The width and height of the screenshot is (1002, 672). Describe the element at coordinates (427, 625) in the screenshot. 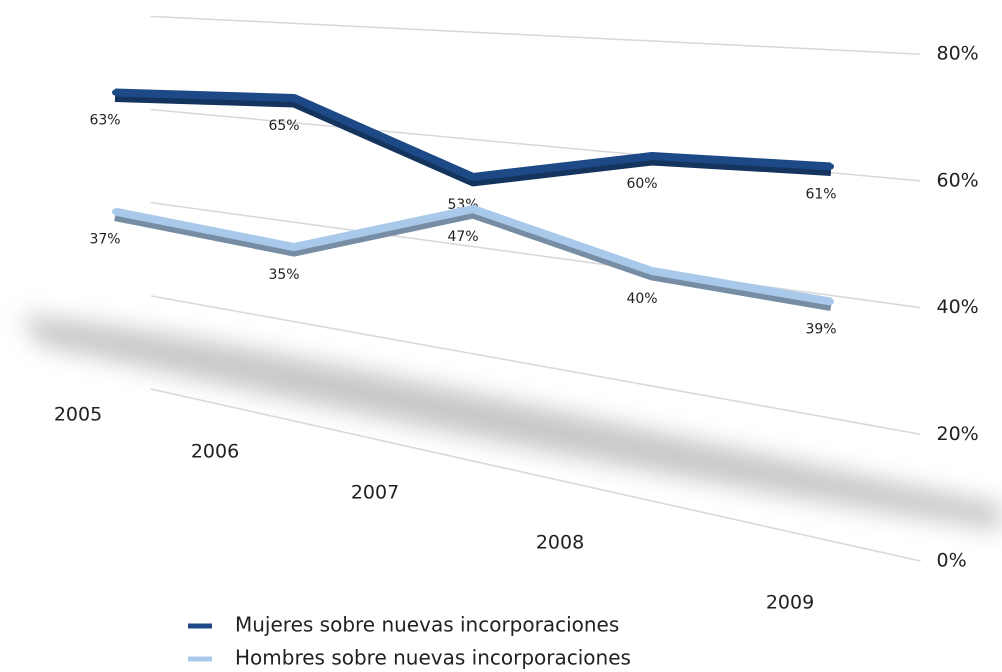

I see `legend-label: Mujeres sobre nuevas incorporaciones` at that location.